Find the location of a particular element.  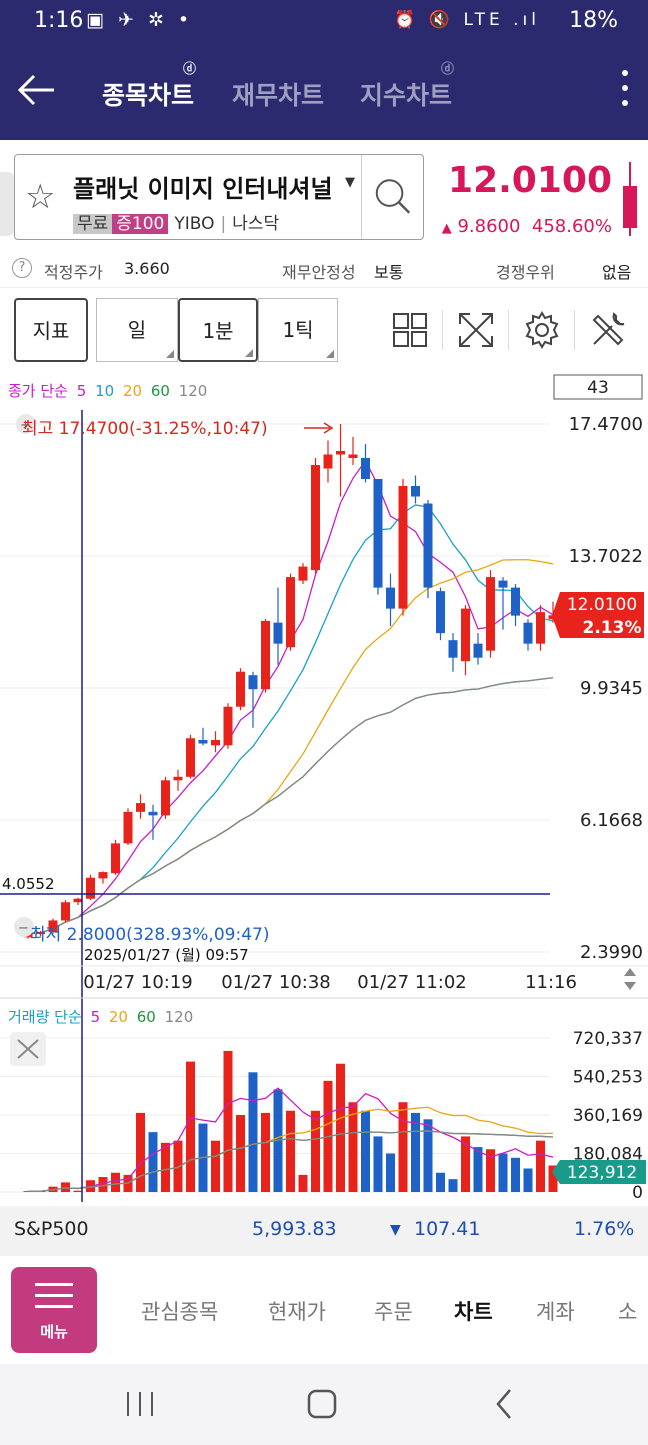

price-legend-ma20: 20 is located at coordinates (132, 391).